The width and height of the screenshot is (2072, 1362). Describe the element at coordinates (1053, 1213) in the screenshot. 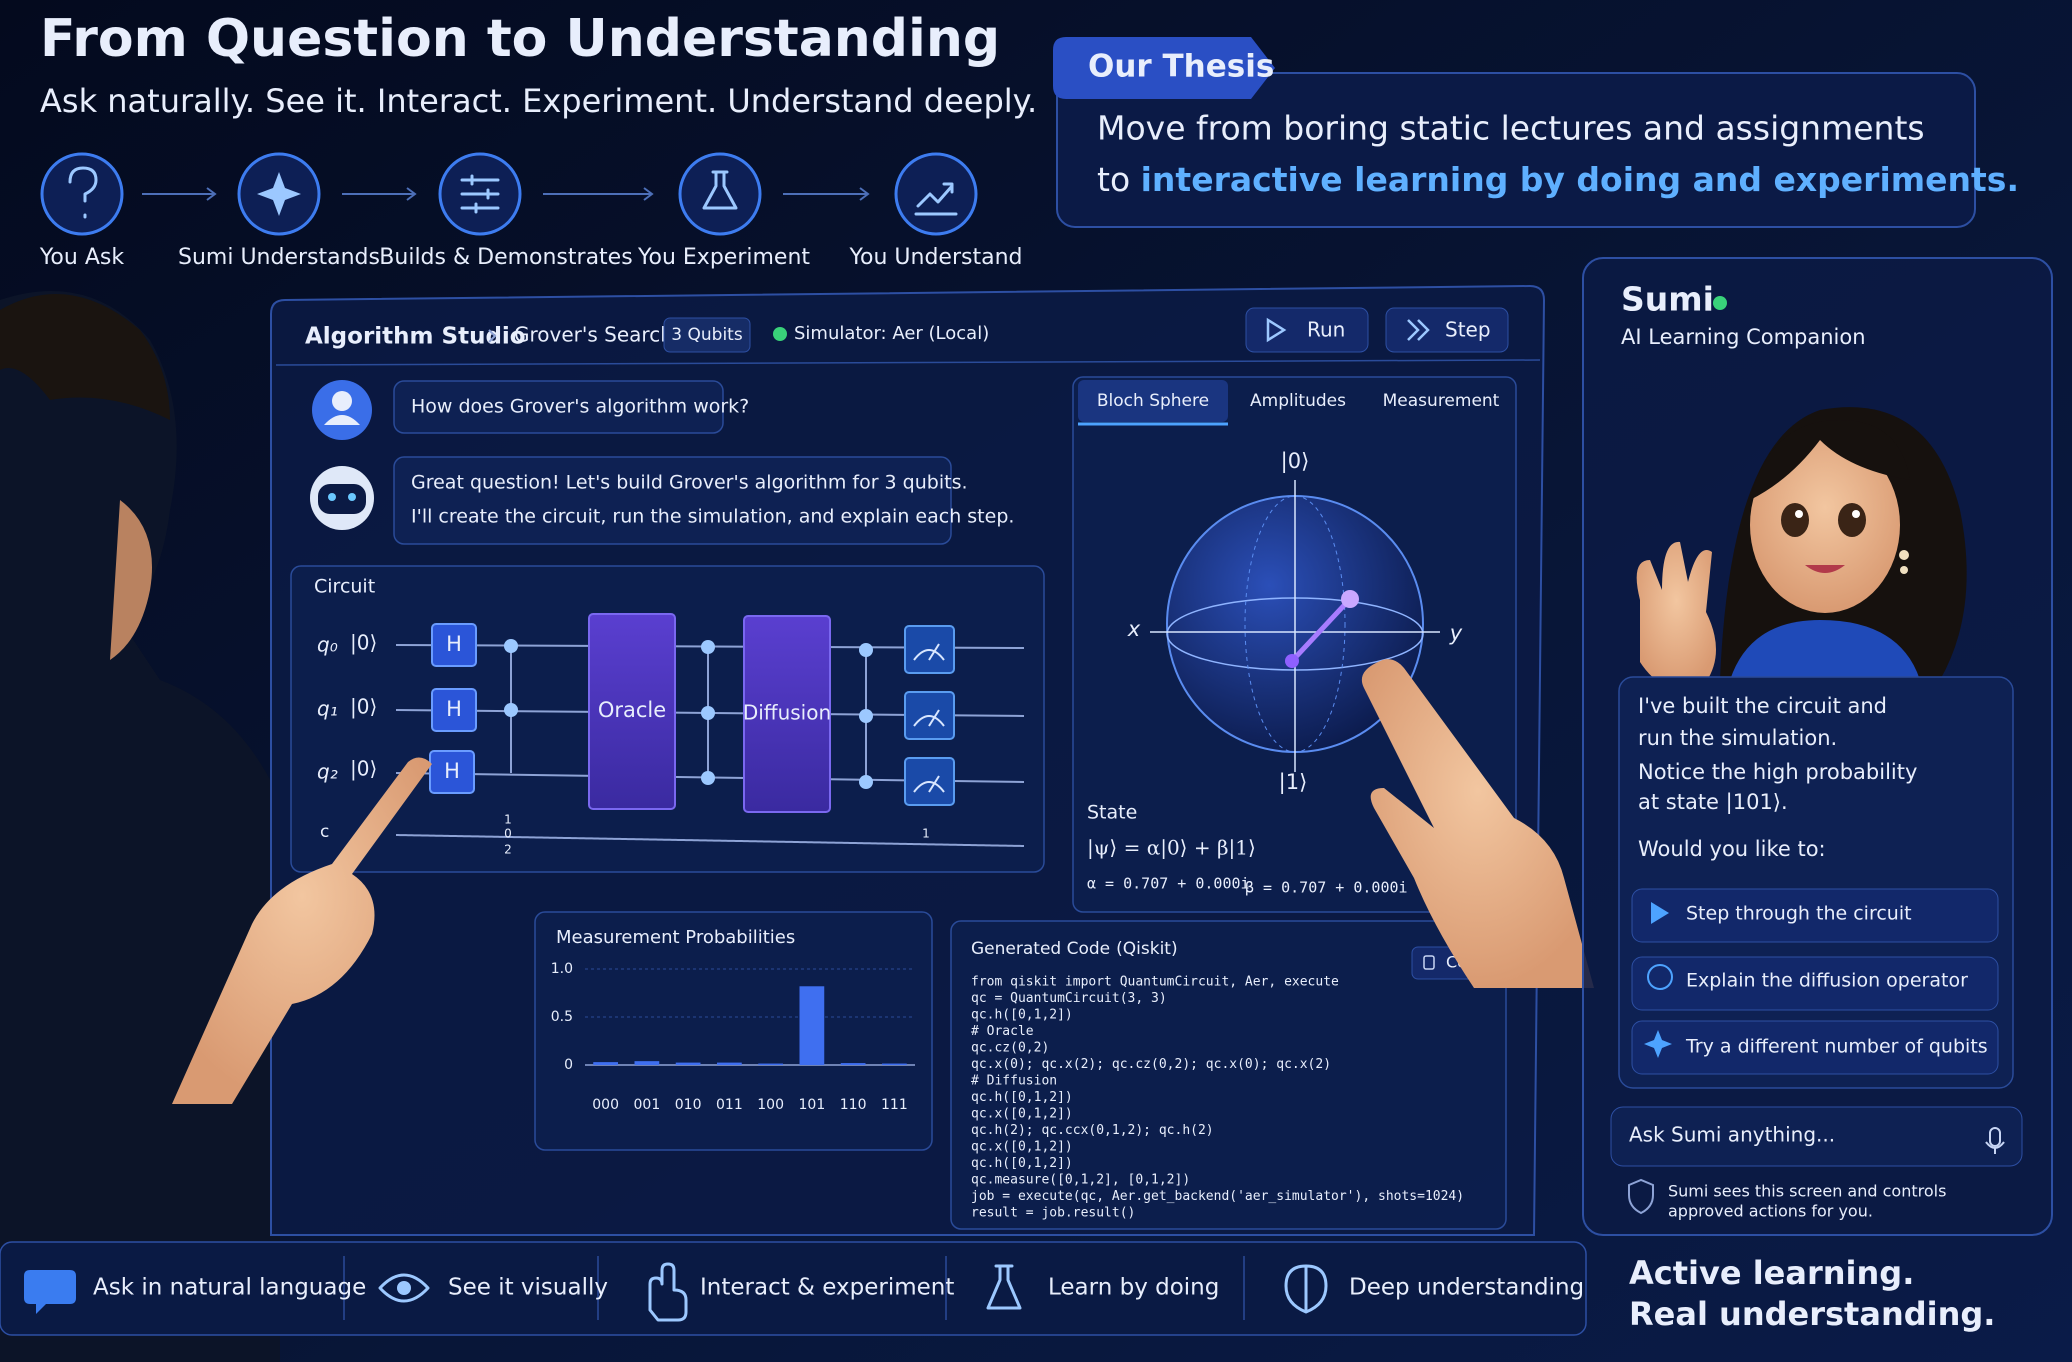

I see `code-line: result = job.result()` at that location.